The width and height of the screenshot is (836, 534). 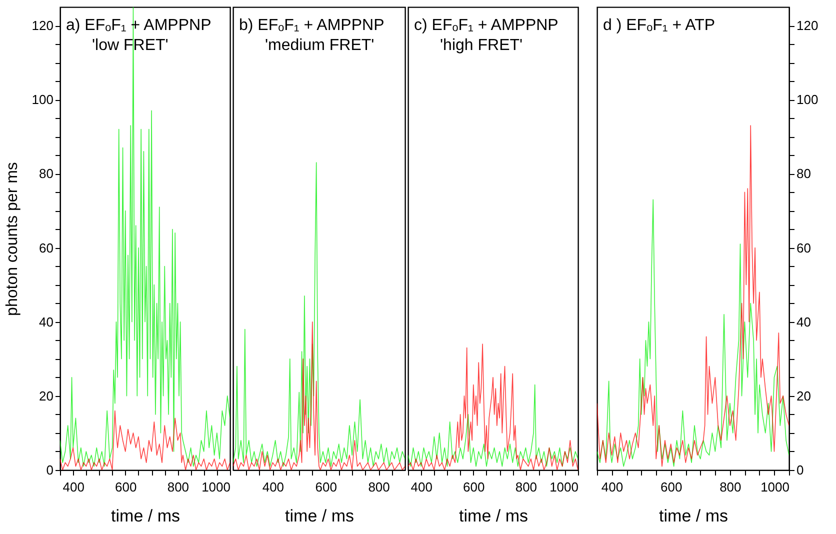 I want to click on text: 'medium FRET', so click(x=319, y=45).